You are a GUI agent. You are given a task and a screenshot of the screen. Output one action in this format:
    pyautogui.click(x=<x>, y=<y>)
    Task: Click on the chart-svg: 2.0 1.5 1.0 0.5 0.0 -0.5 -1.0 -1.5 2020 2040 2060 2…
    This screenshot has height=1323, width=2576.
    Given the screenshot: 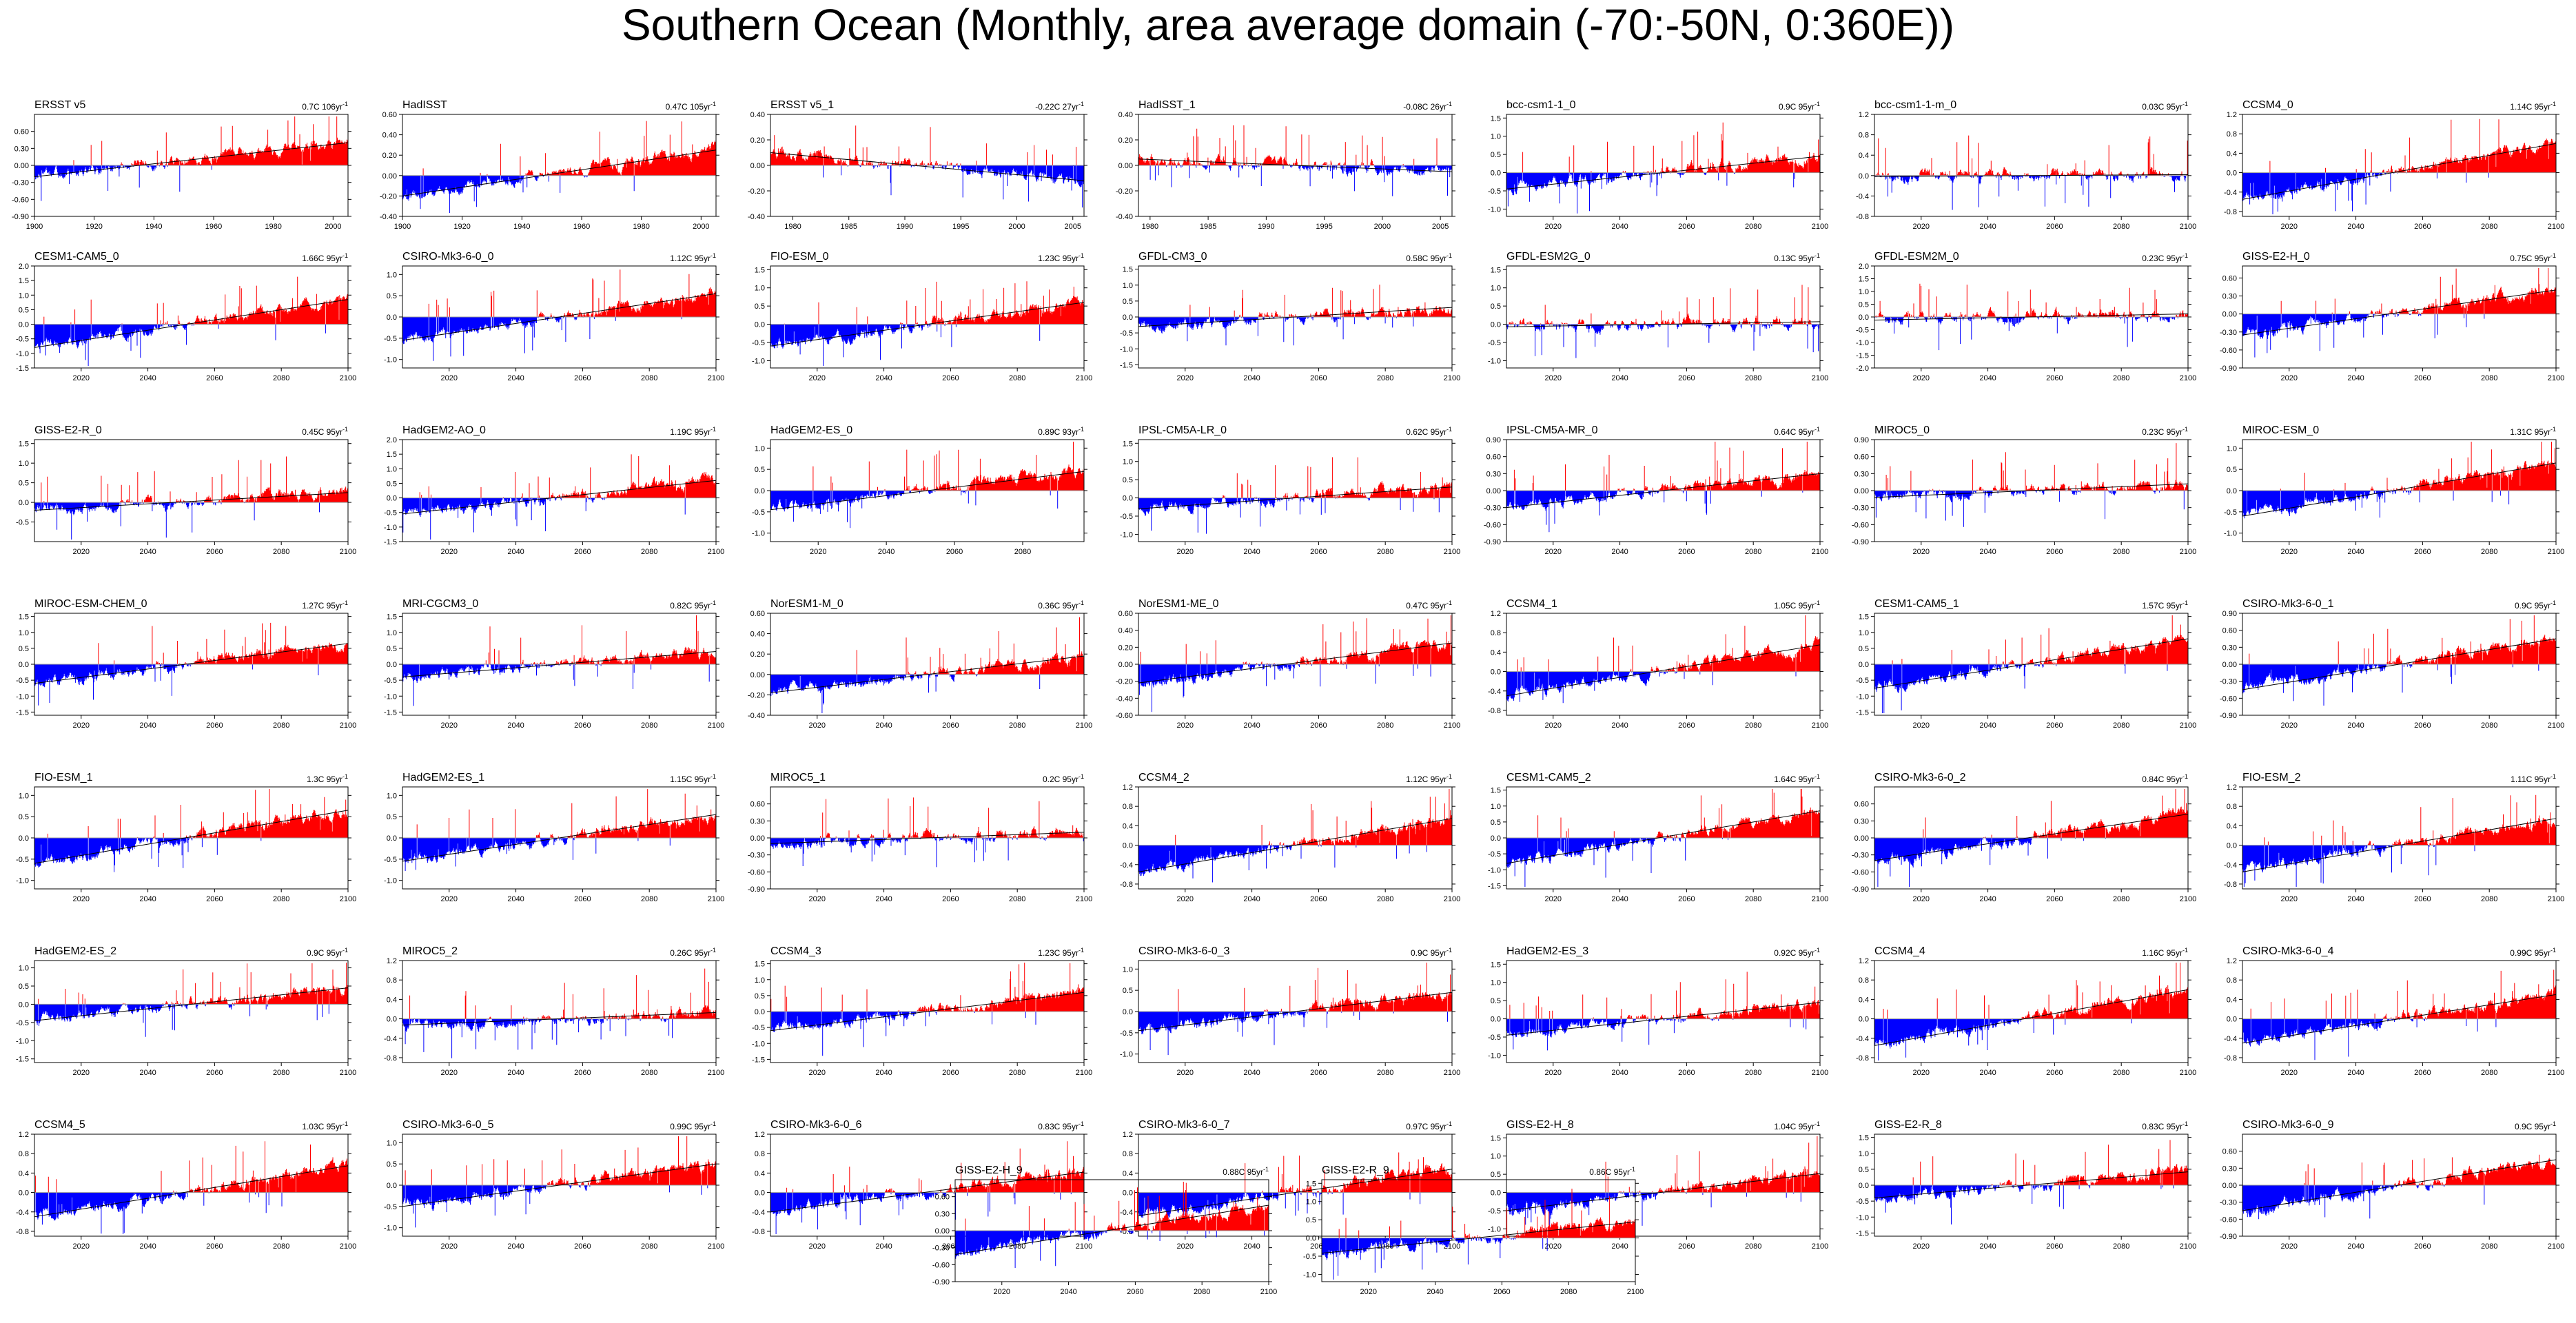 What is the action you would take?
    pyautogui.click(x=186, y=322)
    